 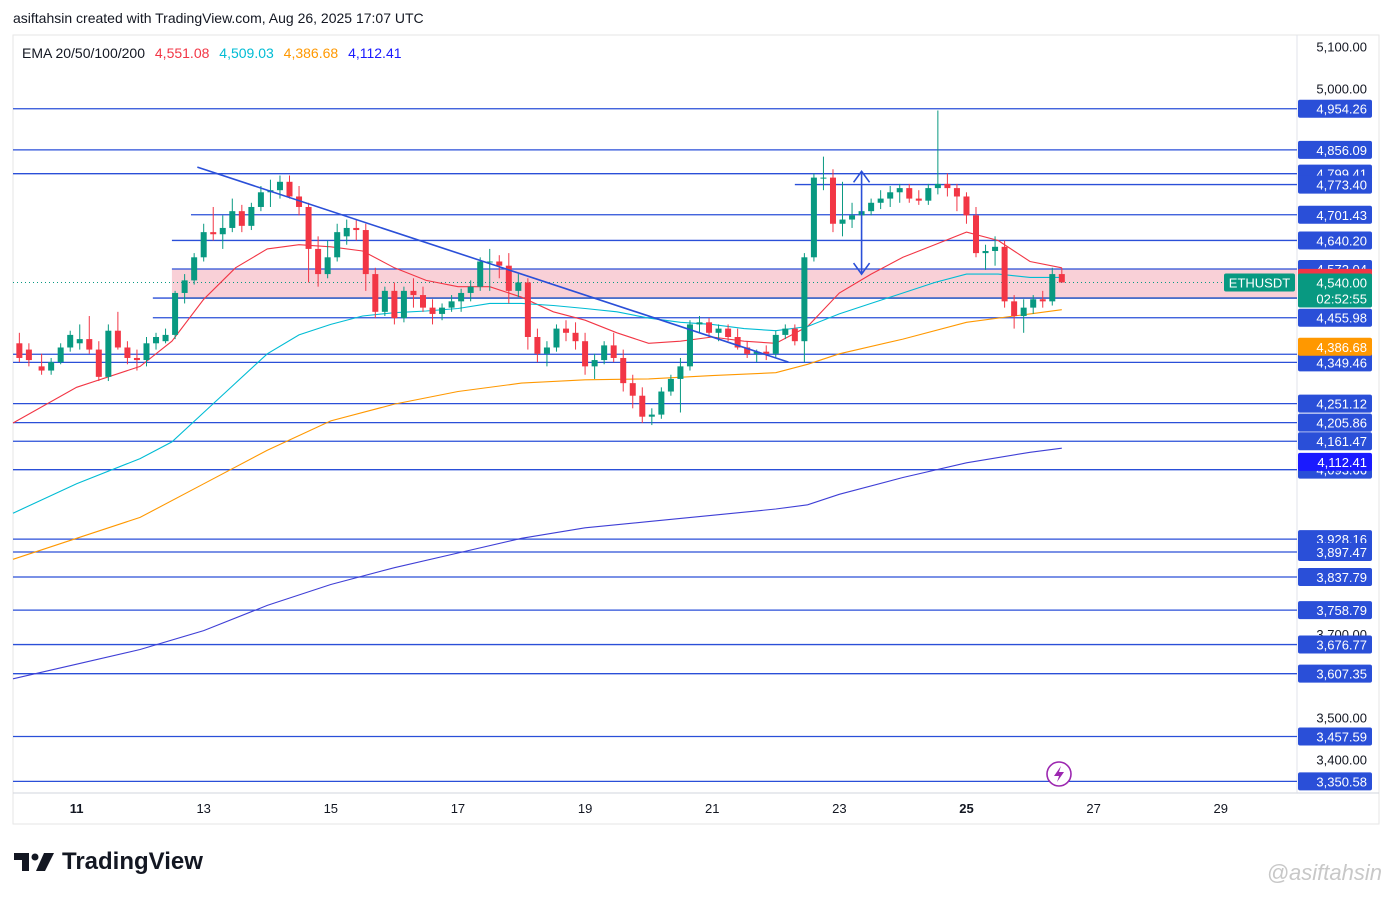 What do you see at coordinates (1341, 674) in the screenshot?
I see `level-price-tag-text: 3,607.35` at bounding box center [1341, 674].